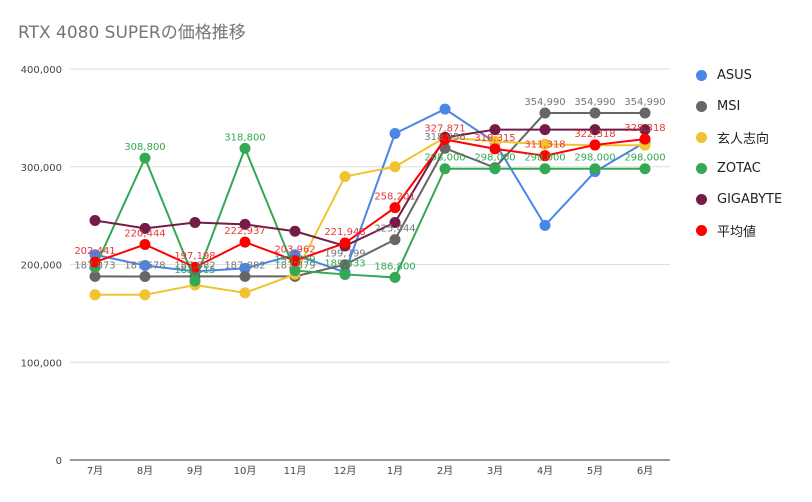 The image size is (812, 502). I want to click on x-tick-label: 11月, so click(295, 471).